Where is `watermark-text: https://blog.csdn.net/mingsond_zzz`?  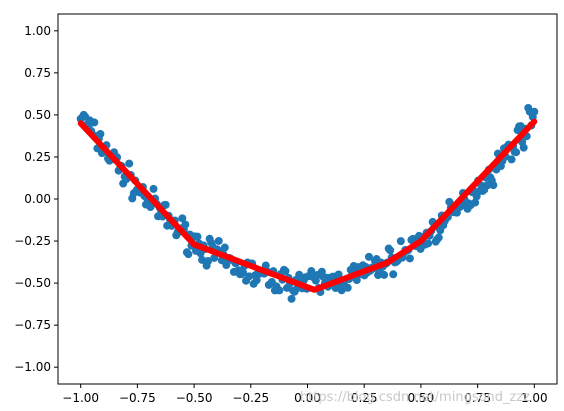 watermark-text: https://blog.csdn.net/mingsond_zzz is located at coordinates (415, 397).